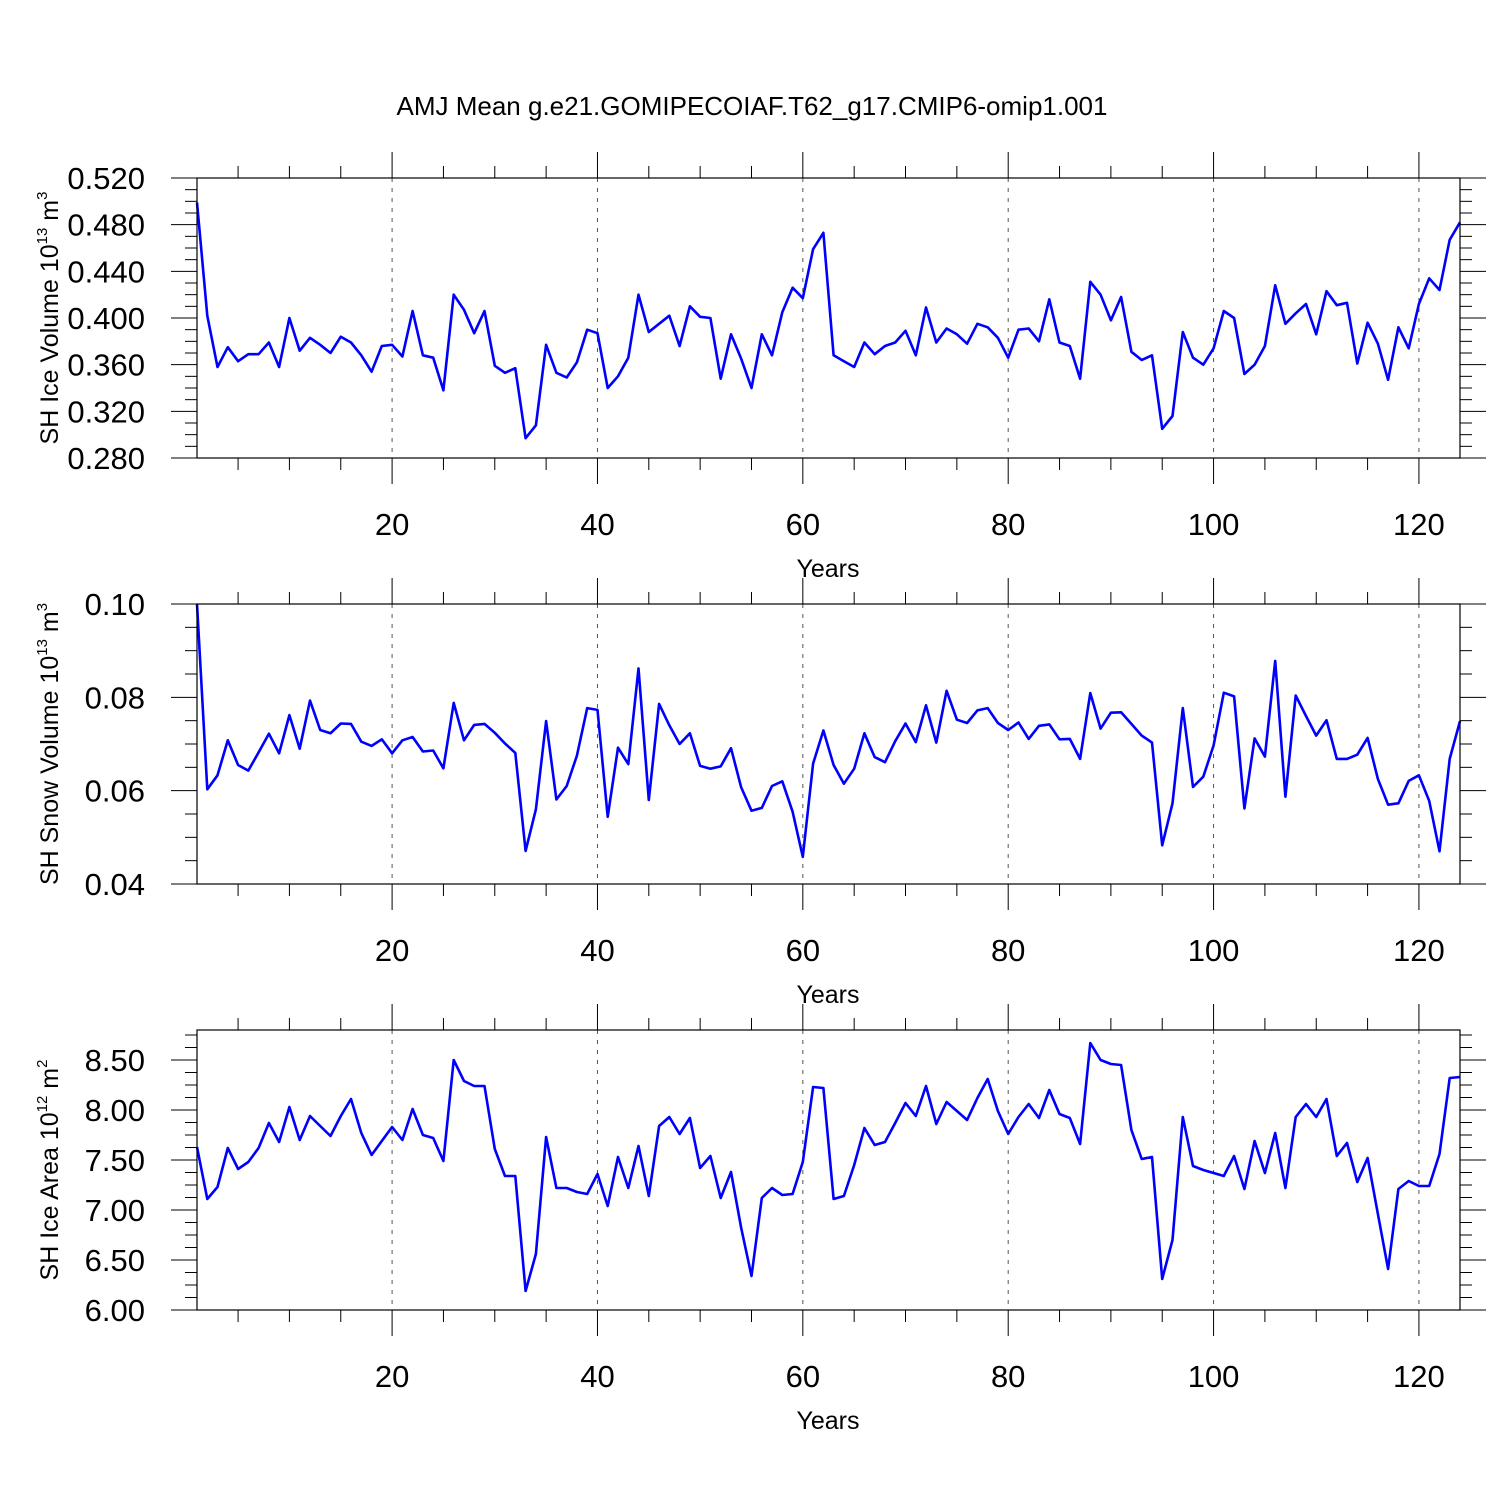 This screenshot has width=1500, height=1500. Describe the element at coordinates (115, 604) in the screenshot. I see `chart-1-ytick-label-0: 0.10` at that location.